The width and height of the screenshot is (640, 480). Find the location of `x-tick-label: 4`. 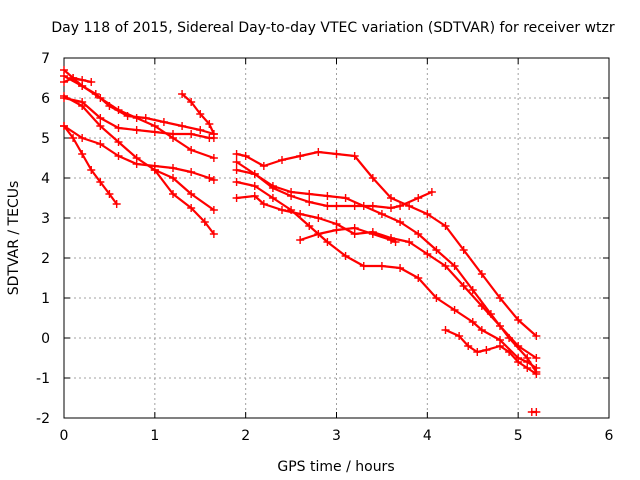

x-tick-label: 4 is located at coordinates (427, 436).